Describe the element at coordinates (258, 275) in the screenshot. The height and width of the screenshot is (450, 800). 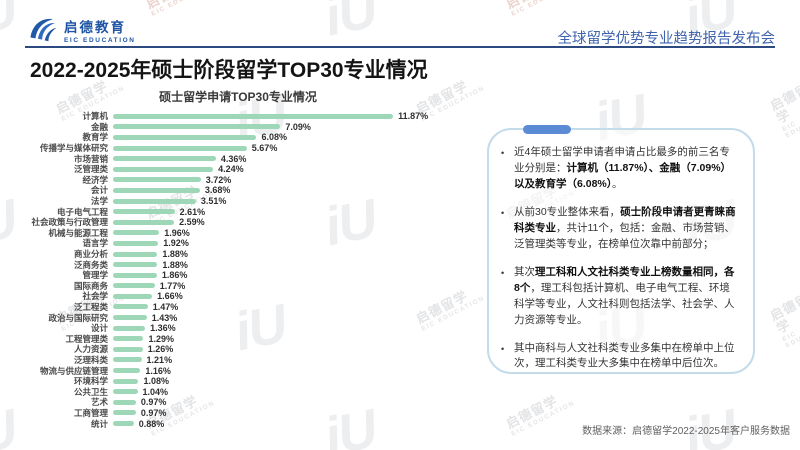
I see `chart-row: 管理学 1.86%` at that location.